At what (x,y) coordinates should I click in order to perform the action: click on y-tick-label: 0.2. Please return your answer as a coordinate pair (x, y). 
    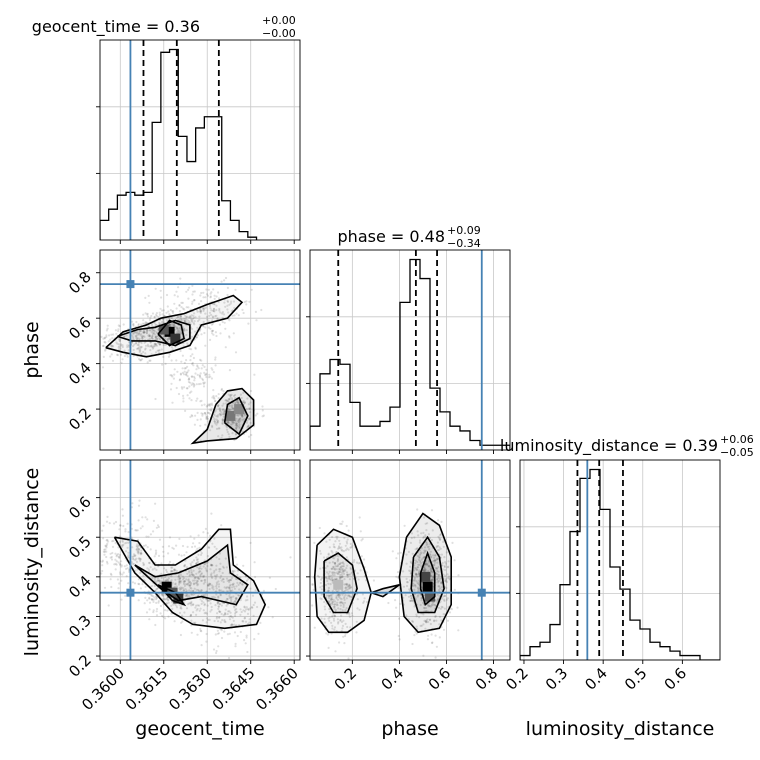
    Looking at the image, I should click on (80, 419).